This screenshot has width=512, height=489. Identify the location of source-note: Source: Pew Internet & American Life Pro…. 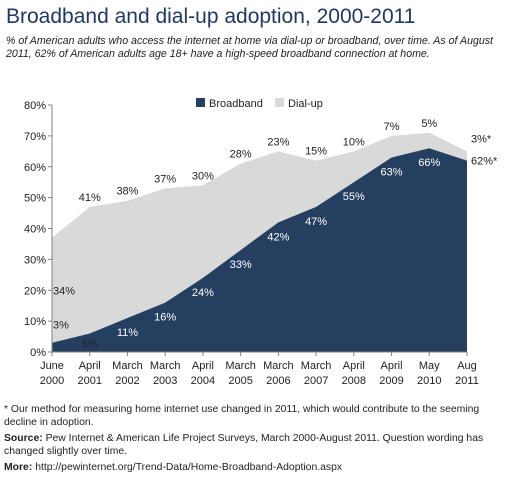
(256, 445).